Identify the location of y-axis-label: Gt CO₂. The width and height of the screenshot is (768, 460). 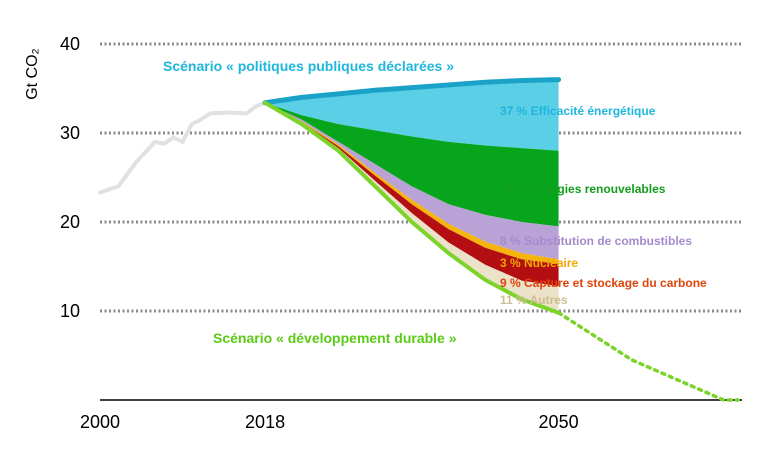
(32, 74).